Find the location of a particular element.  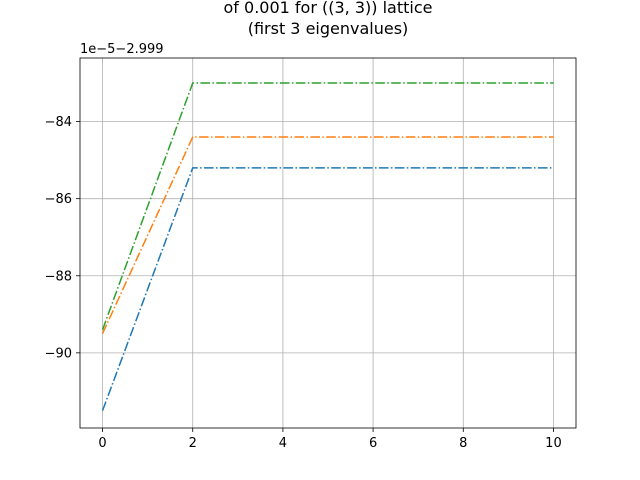

x-tick-label: 4 is located at coordinates (283, 443).